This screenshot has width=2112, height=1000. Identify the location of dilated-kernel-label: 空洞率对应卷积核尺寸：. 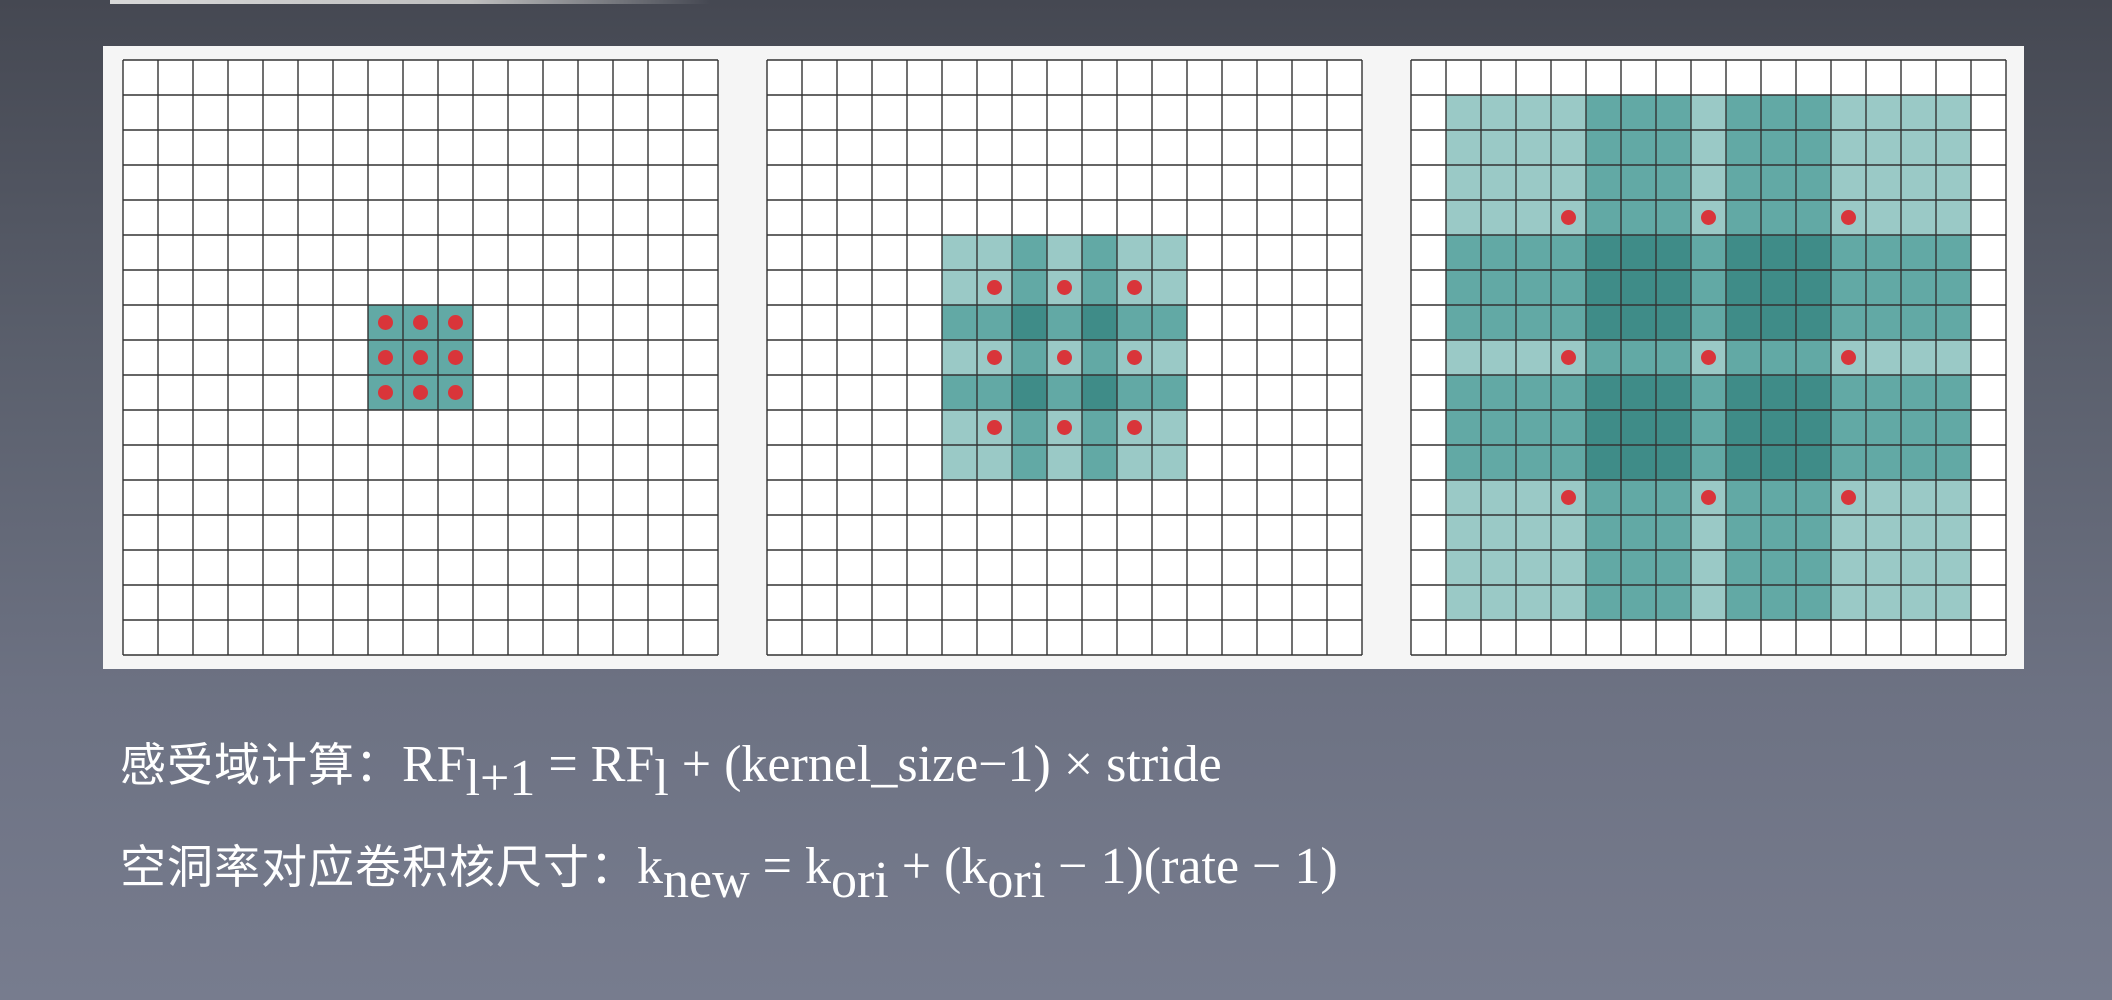
(378, 867).